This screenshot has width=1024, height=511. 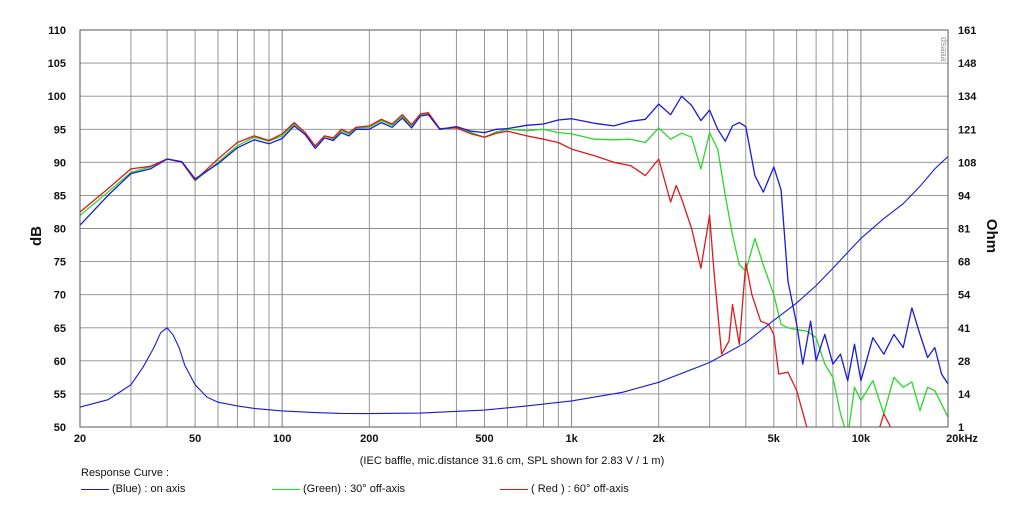 I want to click on legend-title: Response Curve :, so click(x=125, y=473).